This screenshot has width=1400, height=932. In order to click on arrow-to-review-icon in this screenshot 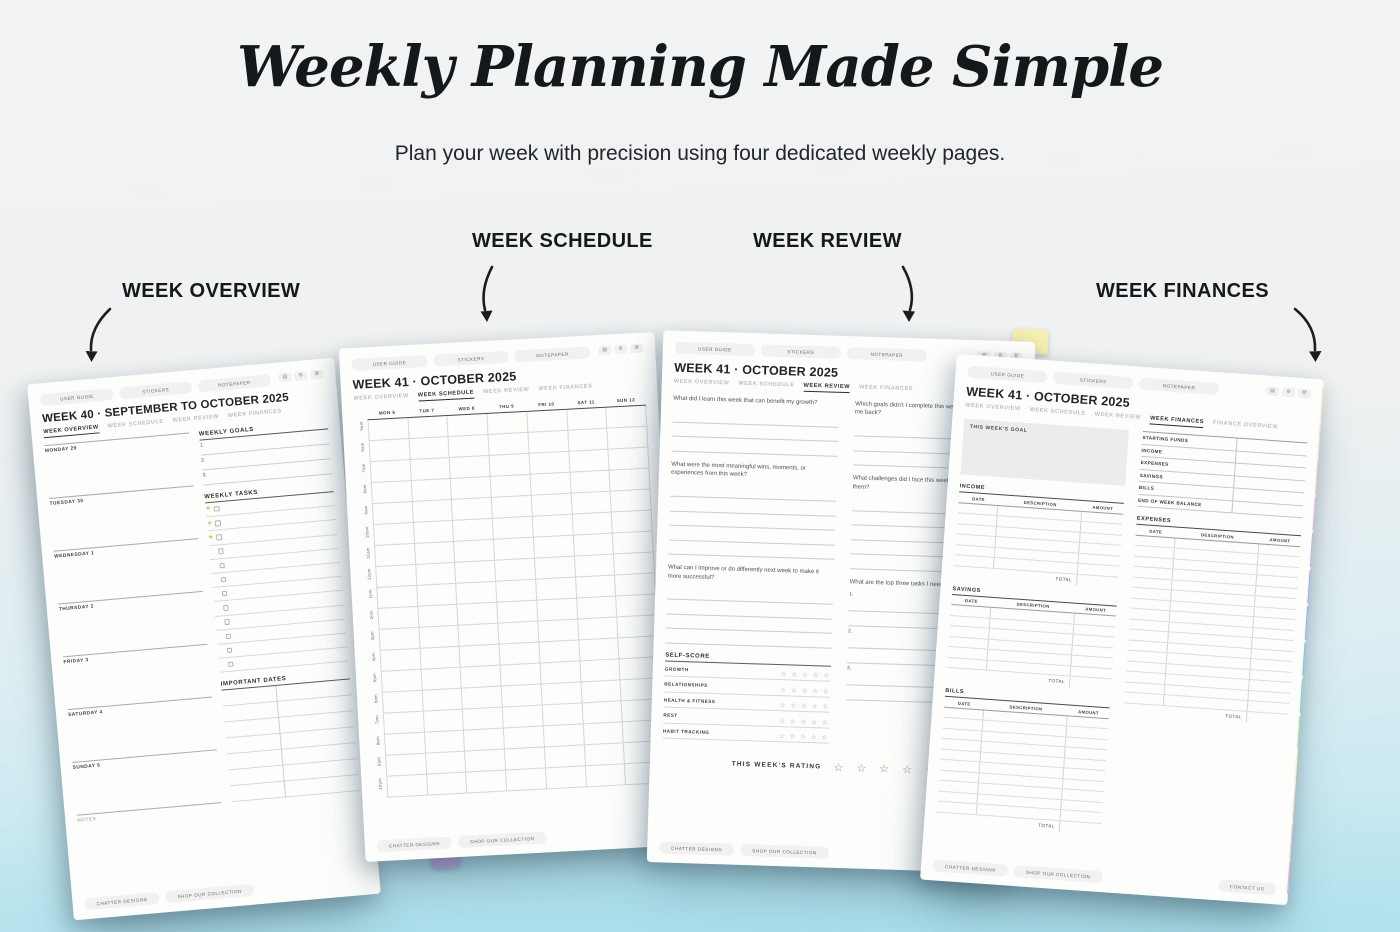, I will do `click(908, 293)`.